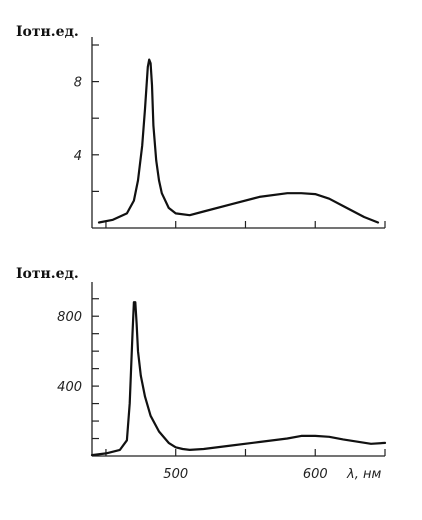  Describe the element at coordinates (78, 156) in the screenshot. I see `y-tick-label: 4` at that location.